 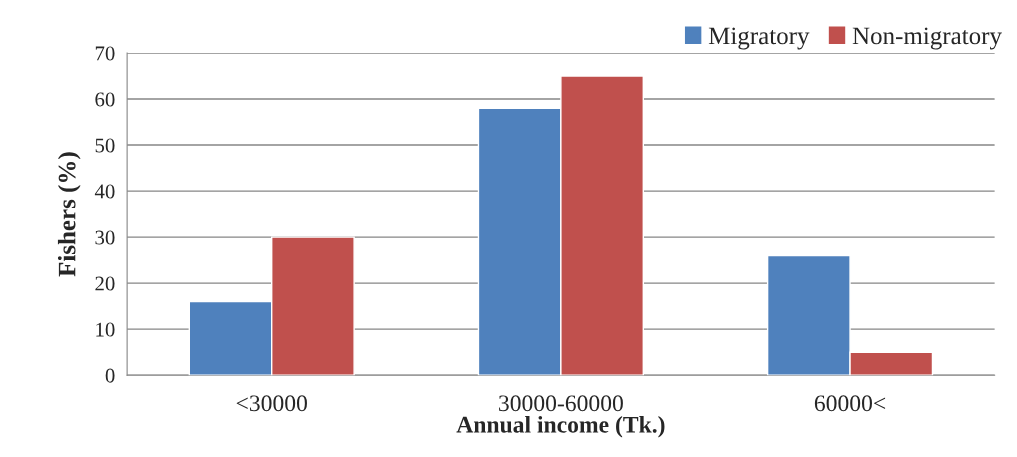 I want to click on x-tick-label: 60000<, so click(x=850, y=403).